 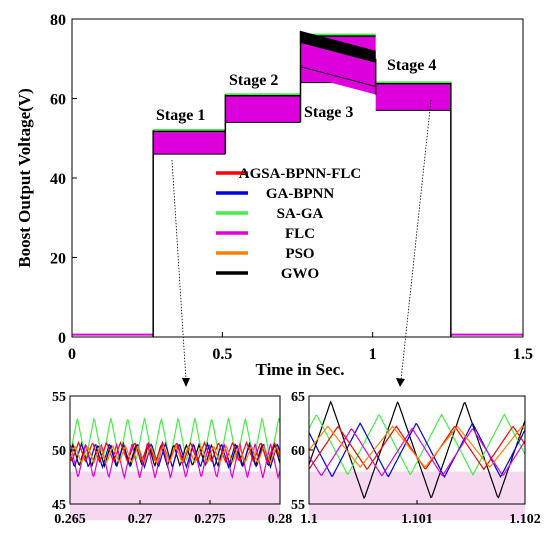 I want to click on x-tick-label: 1.5, so click(x=523, y=354).